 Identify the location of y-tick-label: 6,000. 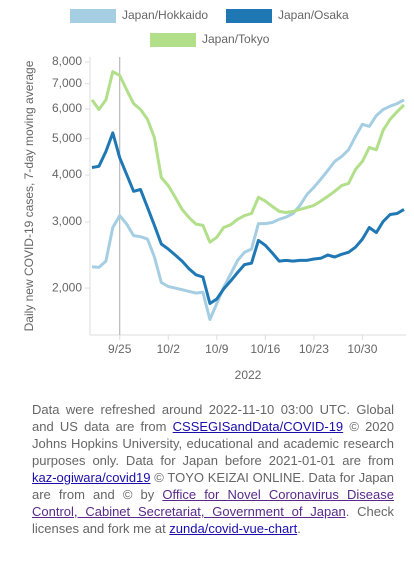
(67, 108).